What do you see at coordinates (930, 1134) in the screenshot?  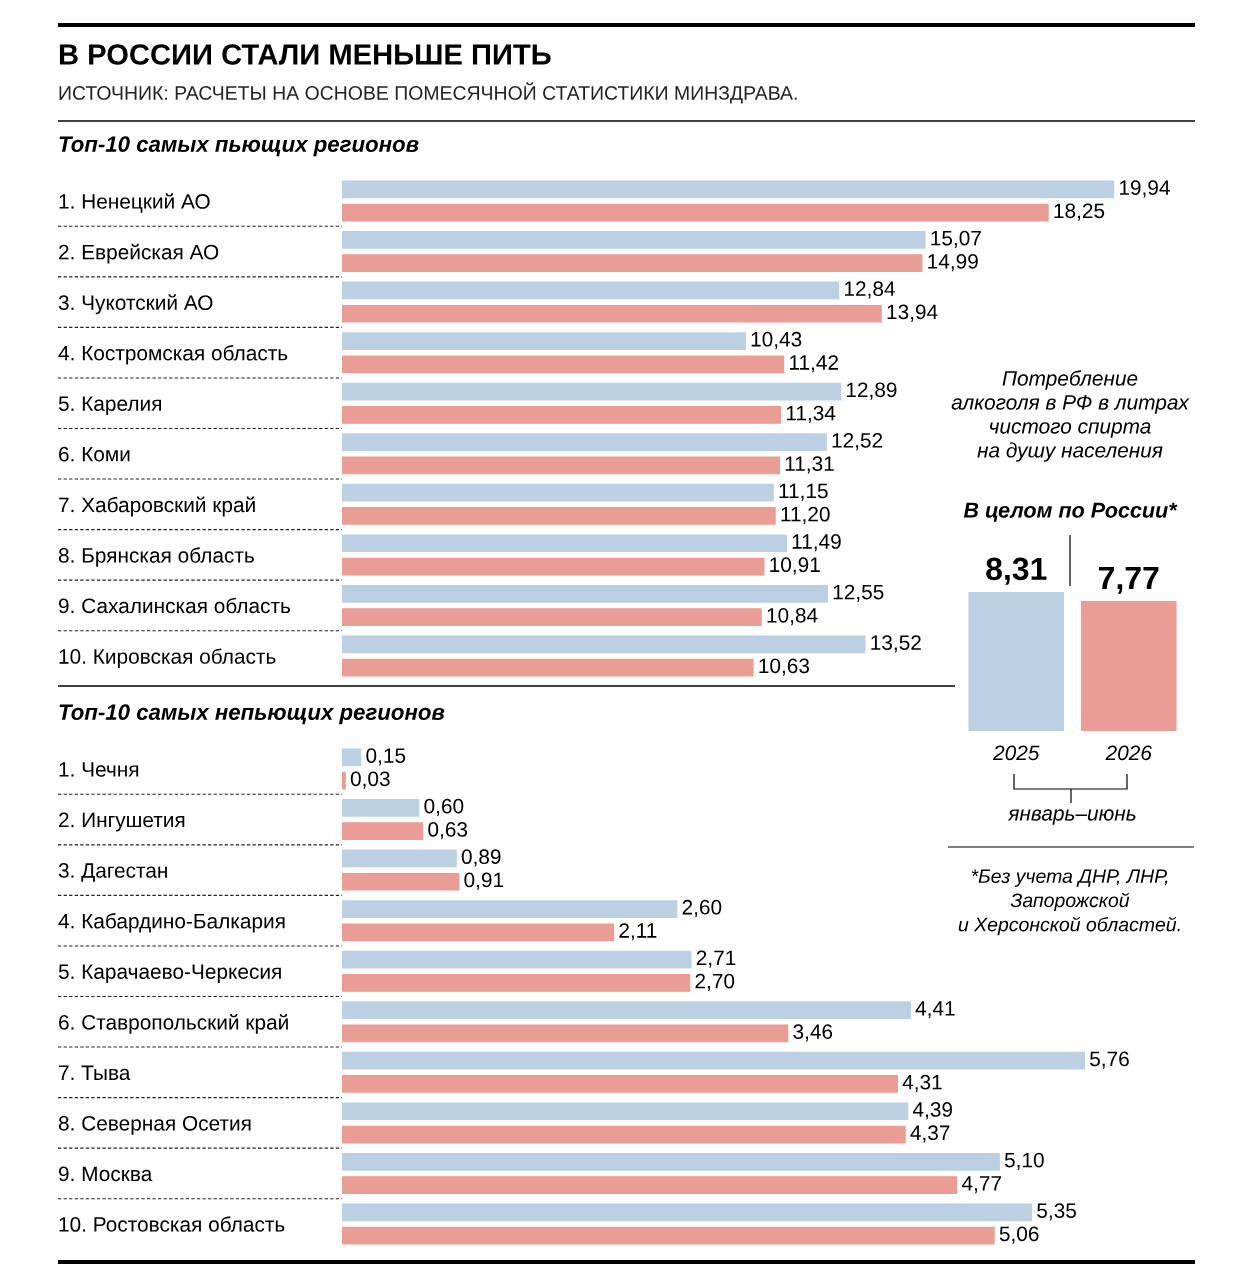 I see `data-label: 4,37` at bounding box center [930, 1134].